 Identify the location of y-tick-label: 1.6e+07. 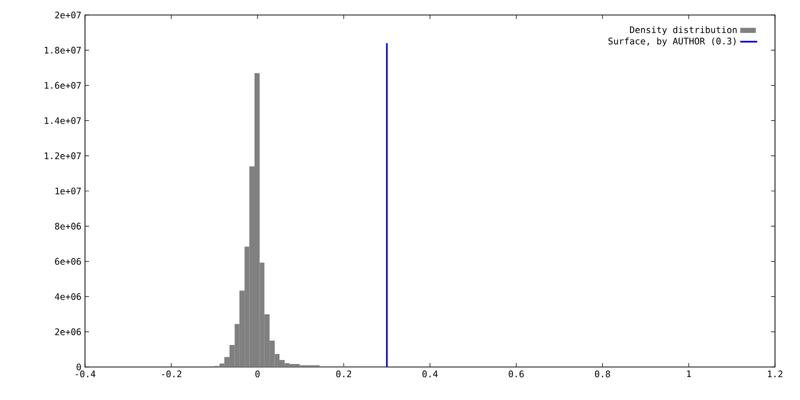
(62, 85).